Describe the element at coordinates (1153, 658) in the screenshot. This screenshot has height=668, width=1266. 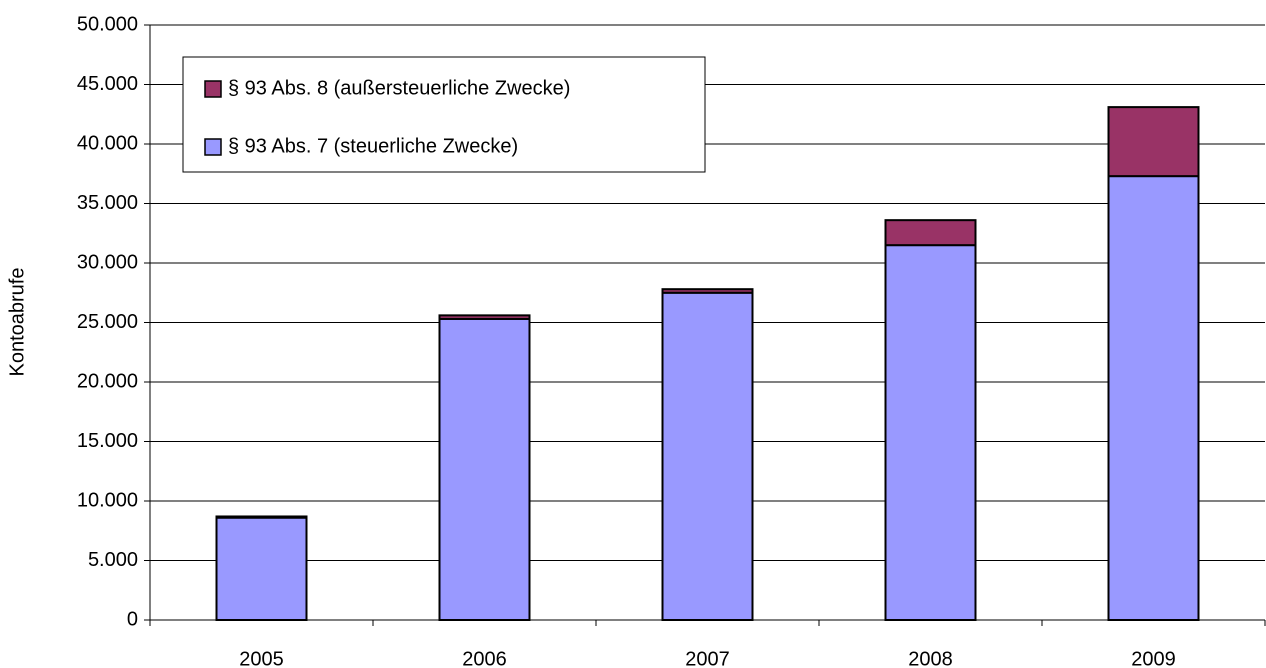
I see `x-tick-label: 2009` at that location.